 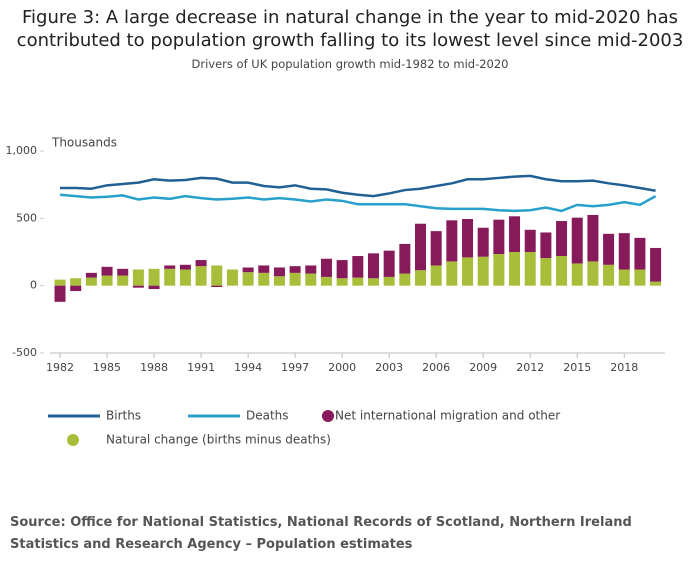 I want to click on x-tick-label: 1985, so click(x=107, y=367).